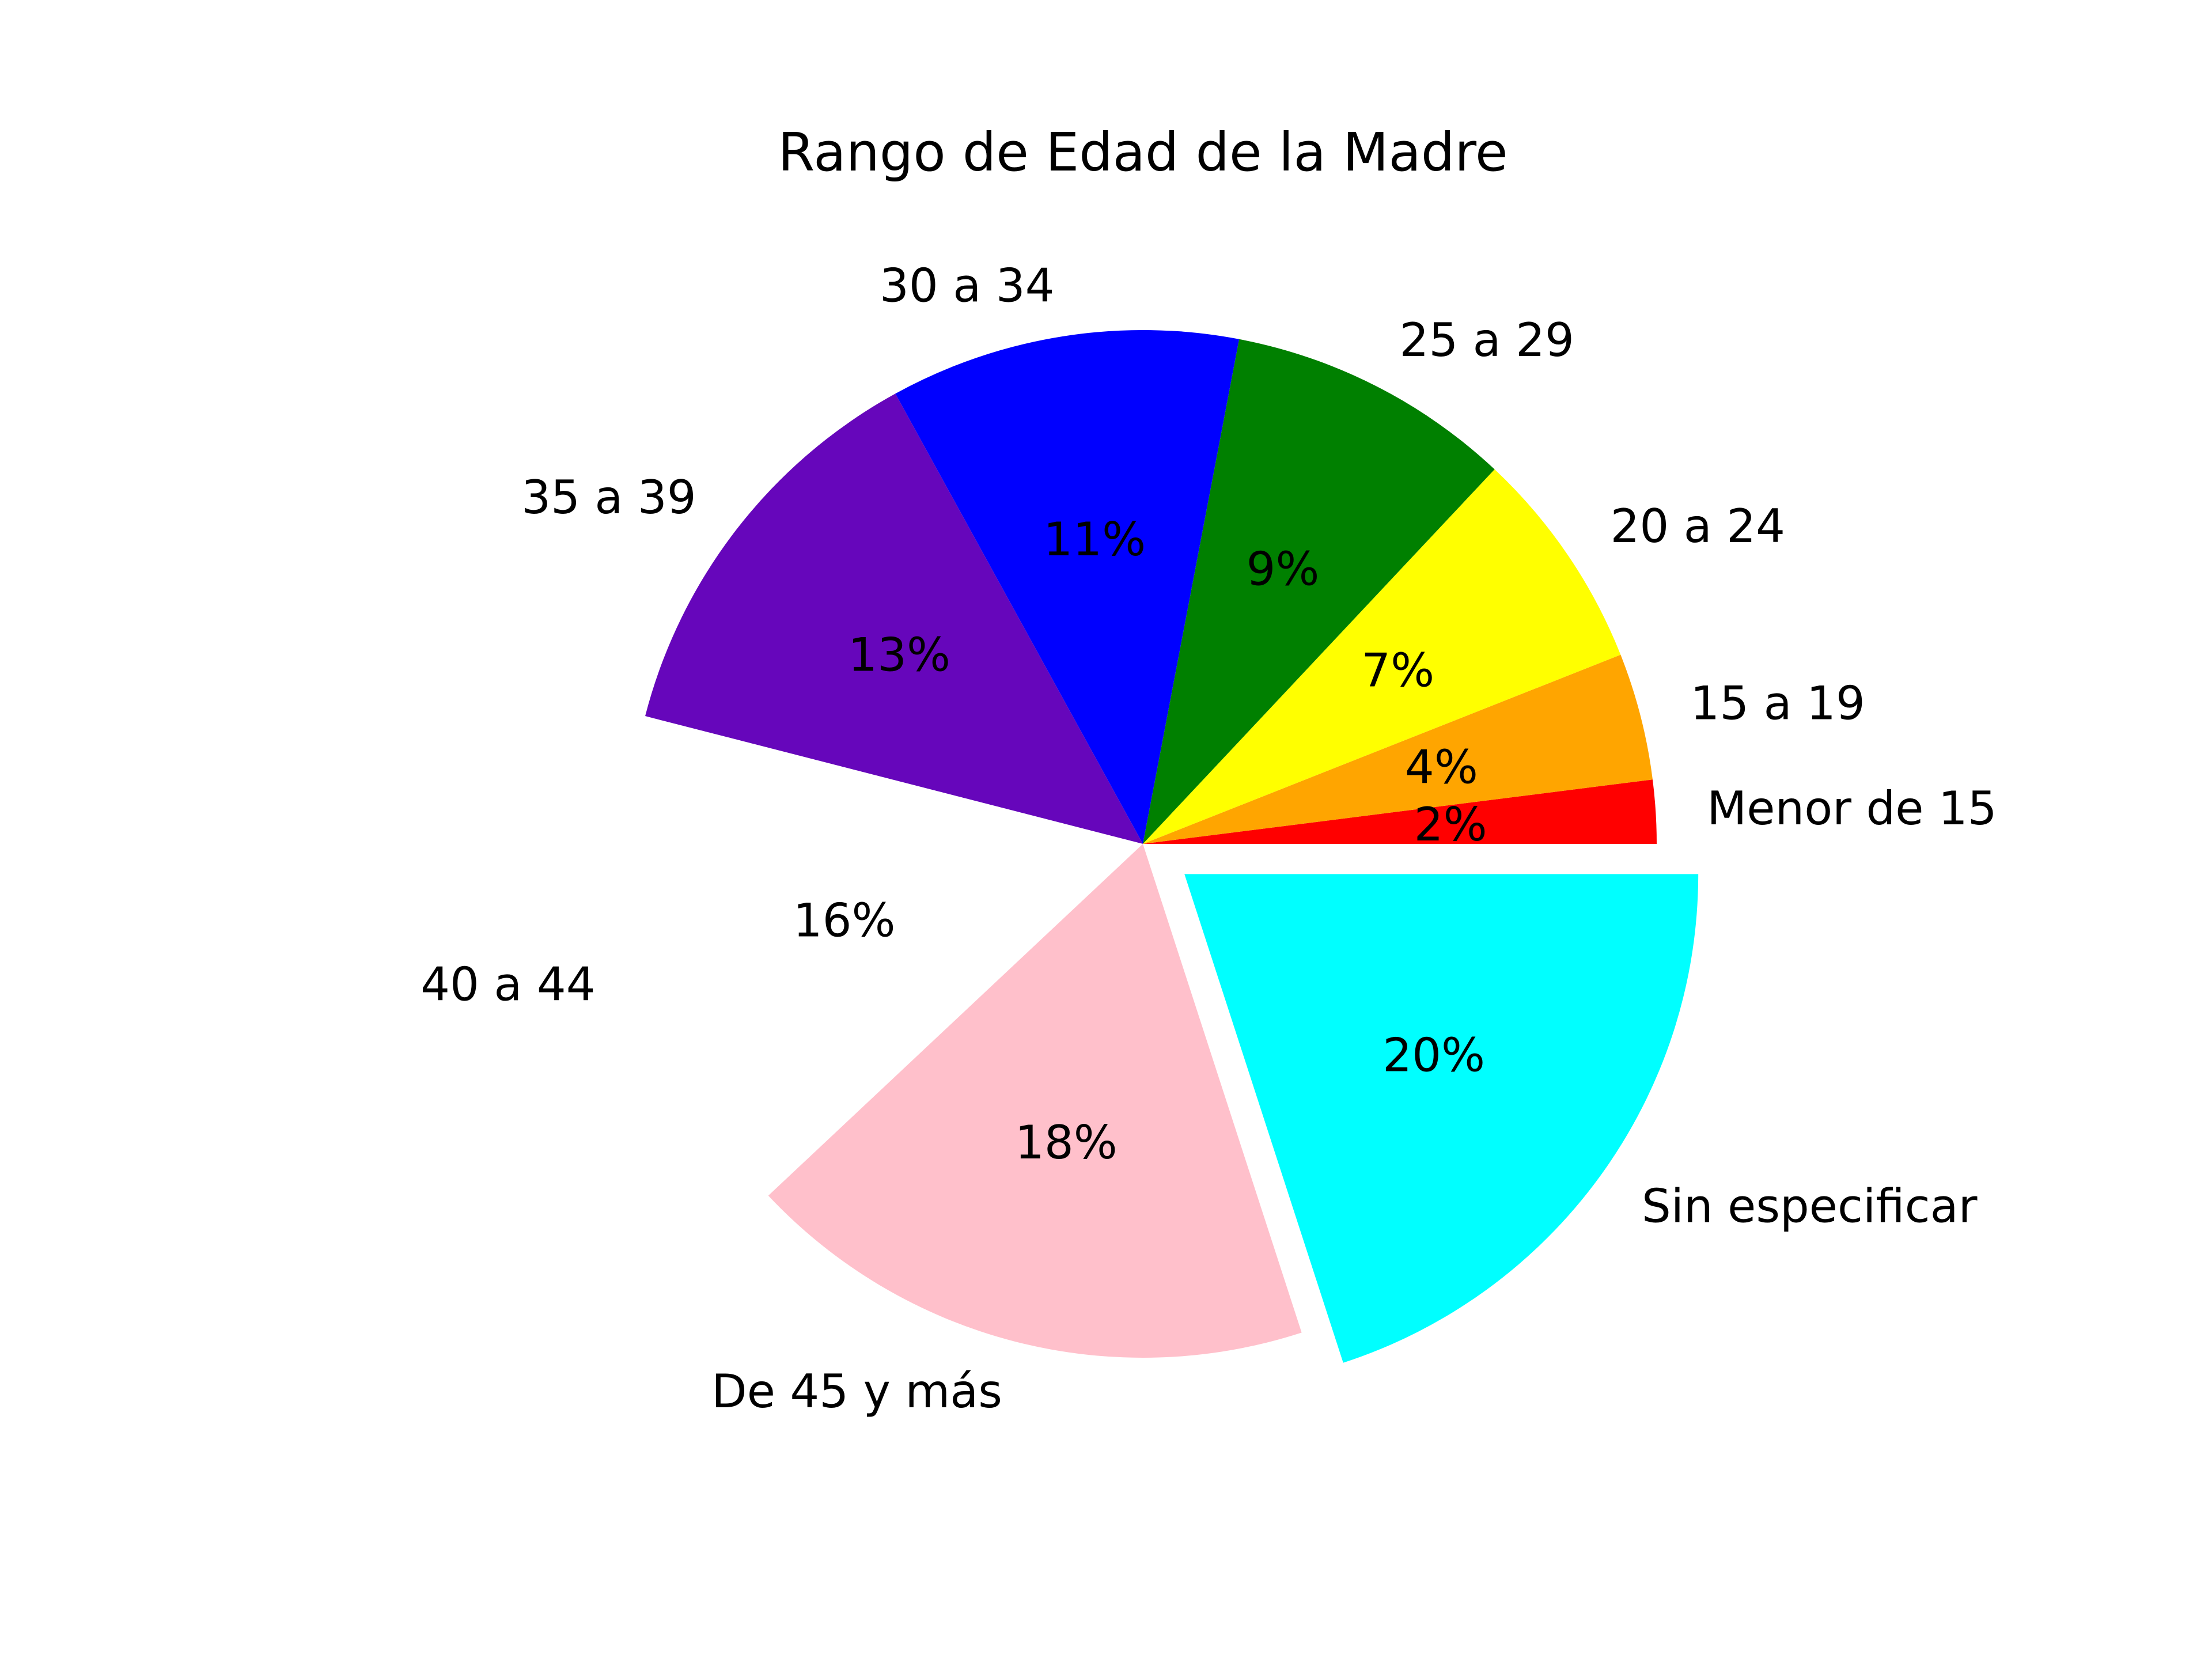 The image size is (2212, 1659). I want to click on chart-title: Rango de Edad de la Madre, so click(1143, 152).